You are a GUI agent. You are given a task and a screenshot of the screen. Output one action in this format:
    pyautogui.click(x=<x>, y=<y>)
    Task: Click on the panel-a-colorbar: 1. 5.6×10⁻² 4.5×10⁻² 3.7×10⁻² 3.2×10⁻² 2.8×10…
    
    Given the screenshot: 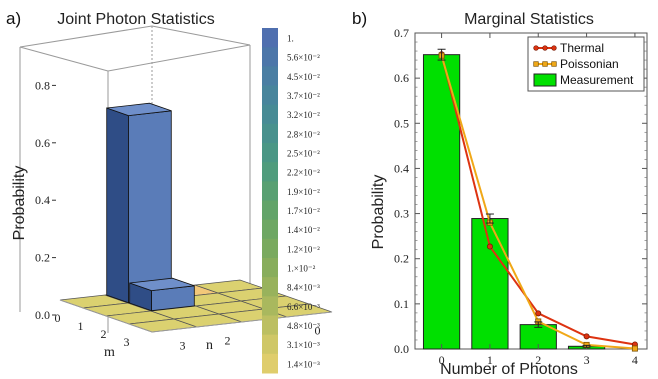 What is the action you would take?
    pyautogui.click(x=291, y=201)
    